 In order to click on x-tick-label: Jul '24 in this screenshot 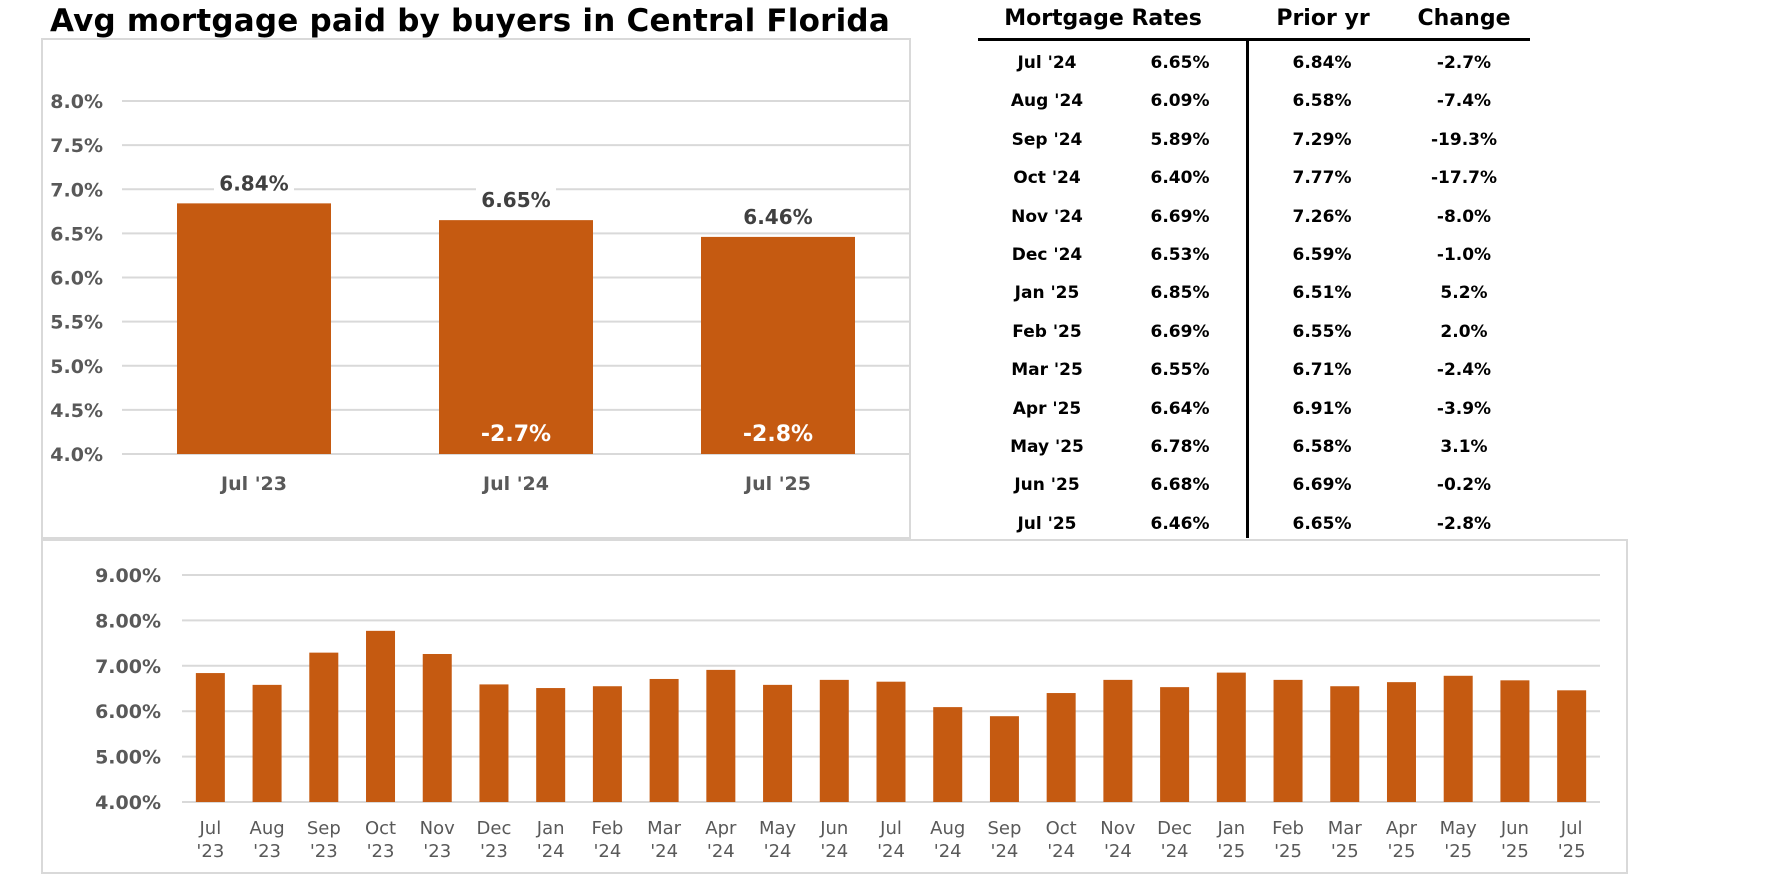, I will do `click(515, 484)`.